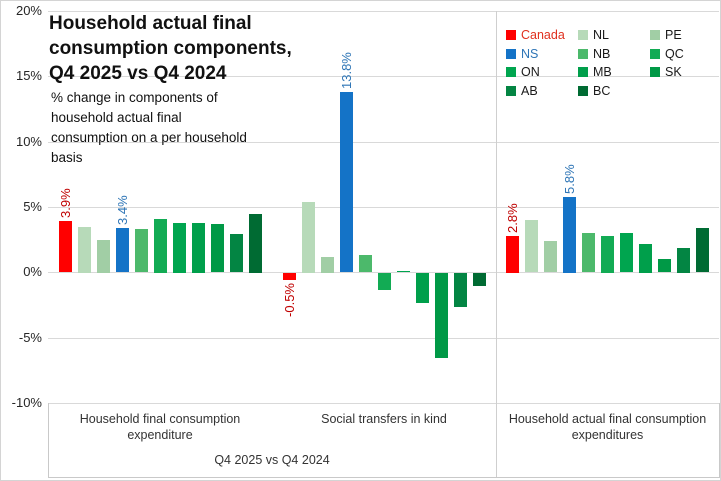  Describe the element at coordinates (160, 435) in the screenshot. I see `category-label-line: expenditure` at that location.